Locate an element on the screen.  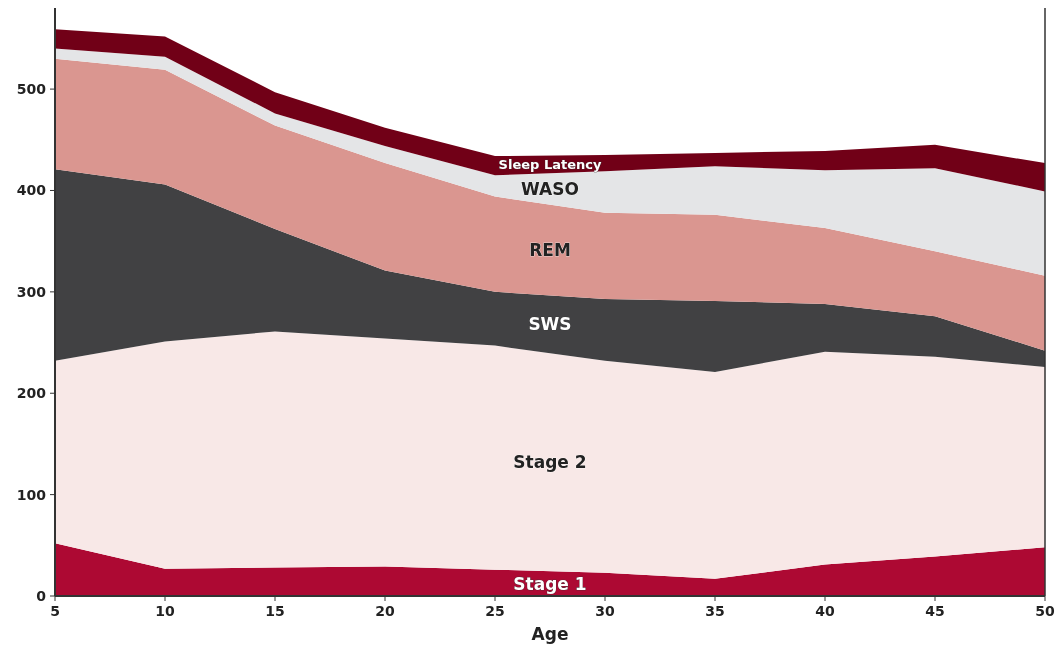
x-tick-label: 15 is located at coordinates (275, 611).